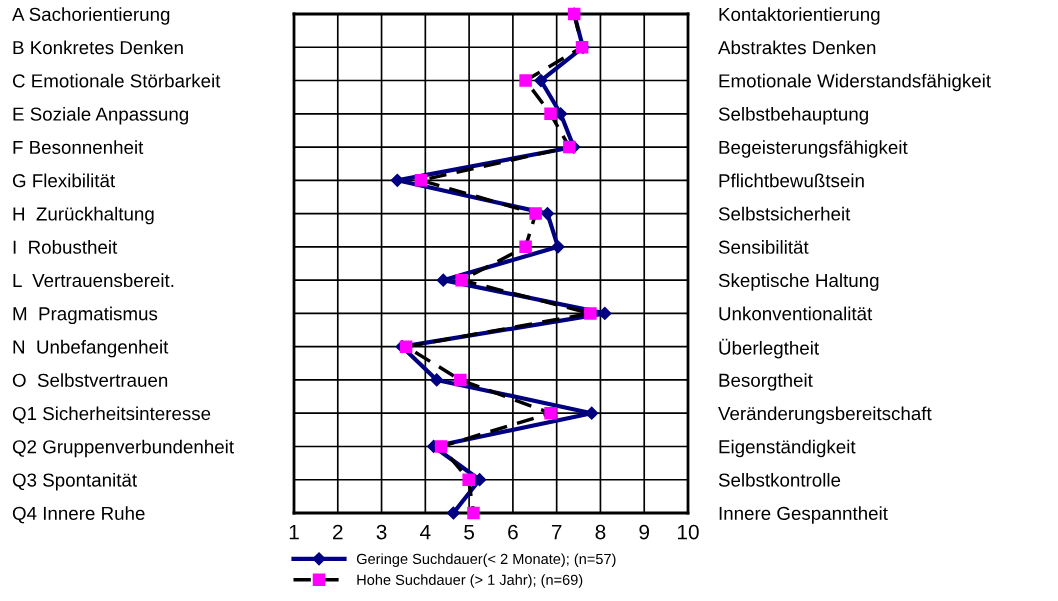  Describe the element at coordinates (787, 448) in the screenshot. I see `y2-tick-label: Eigenständigkeit` at that location.